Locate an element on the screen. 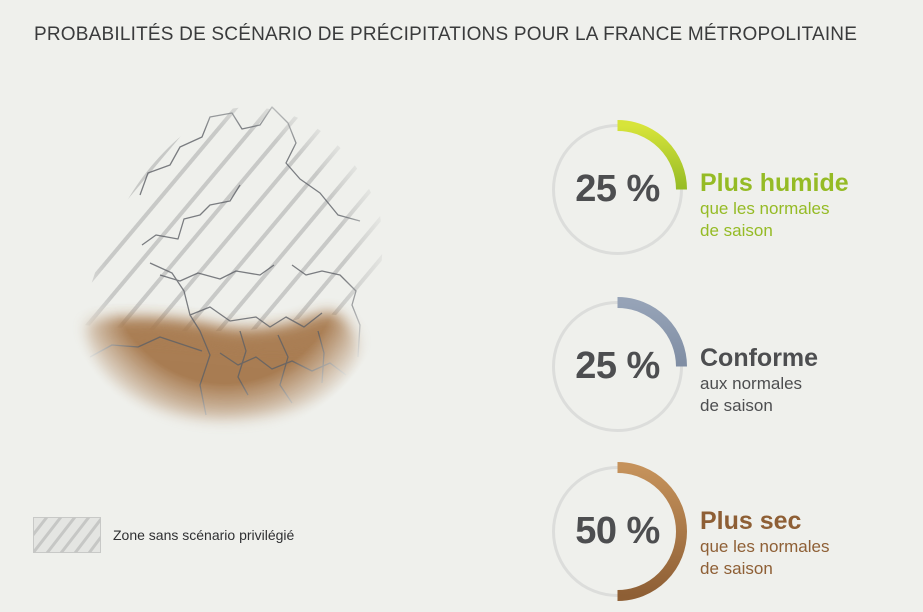 This screenshot has height=612, width=923. gauge-value: 50 % is located at coordinates (617, 531).